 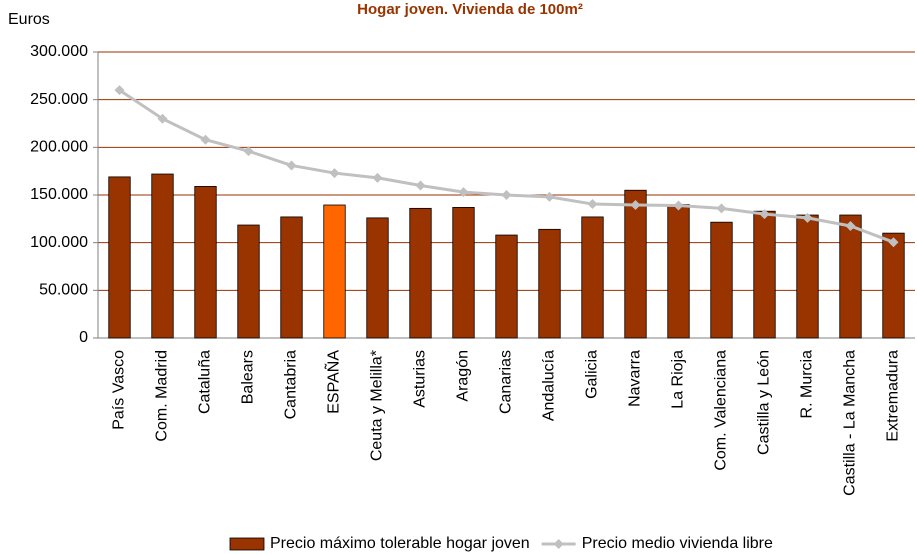 I want to click on legend-label: Precio medio vivienda libre, so click(x=677, y=543).